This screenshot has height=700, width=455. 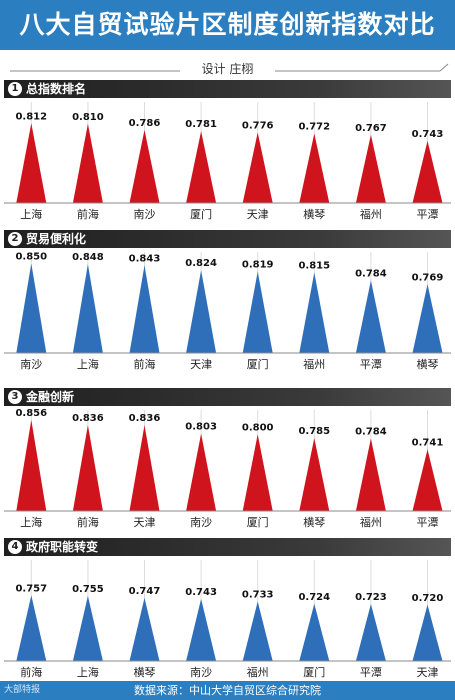 I want to click on header-banner: 八大自贸试验片区制度创新指数对比, so click(x=227, y=25).